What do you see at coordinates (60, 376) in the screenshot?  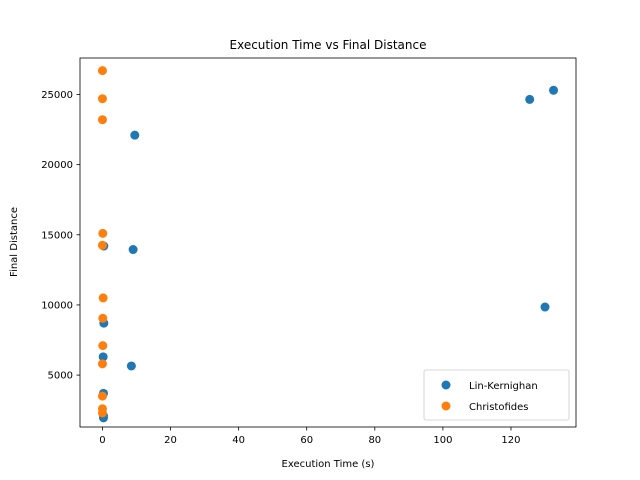 I see `y-tick-label-5000: 5000` at bounding box center [60, 376].